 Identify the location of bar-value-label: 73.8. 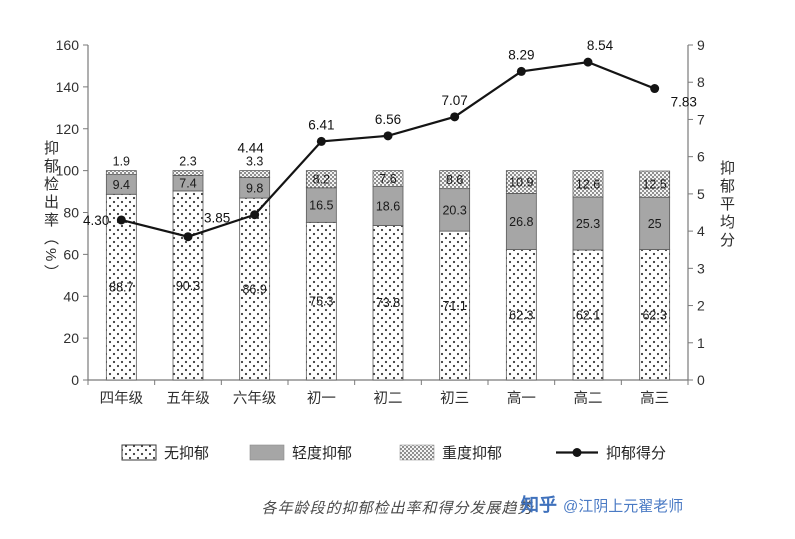
(388, 303).